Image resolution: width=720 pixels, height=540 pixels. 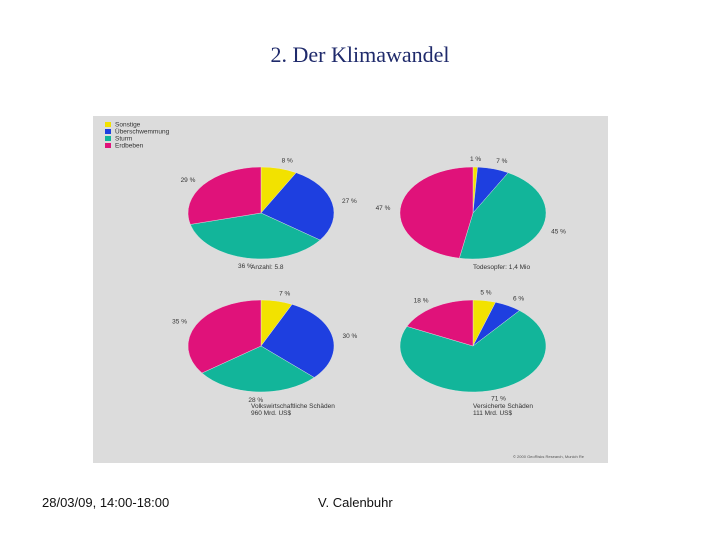 What do you see at coordinates (271, 413) in the screenshot?
I see `pie-3-caption: 960 Mrd. US$` at bounding box center [271, 413].